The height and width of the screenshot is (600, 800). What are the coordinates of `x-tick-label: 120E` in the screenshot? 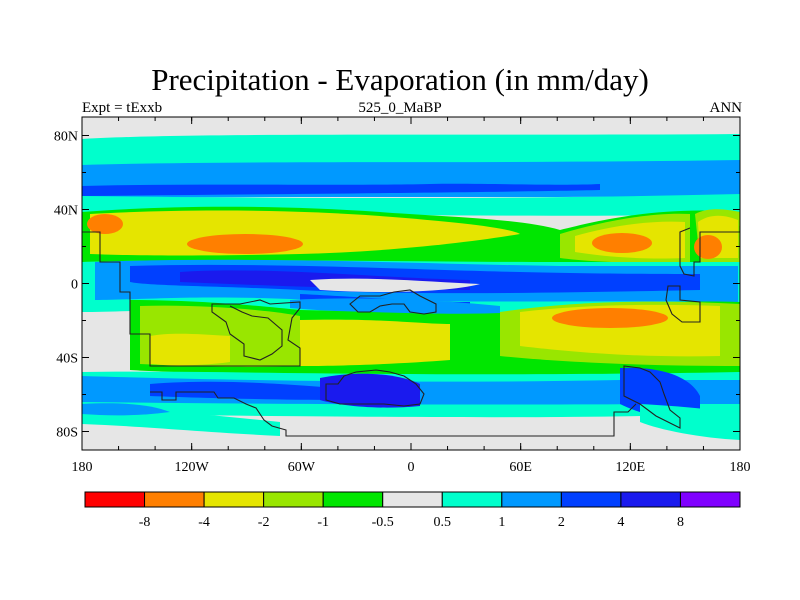 It's located at (631, 467).